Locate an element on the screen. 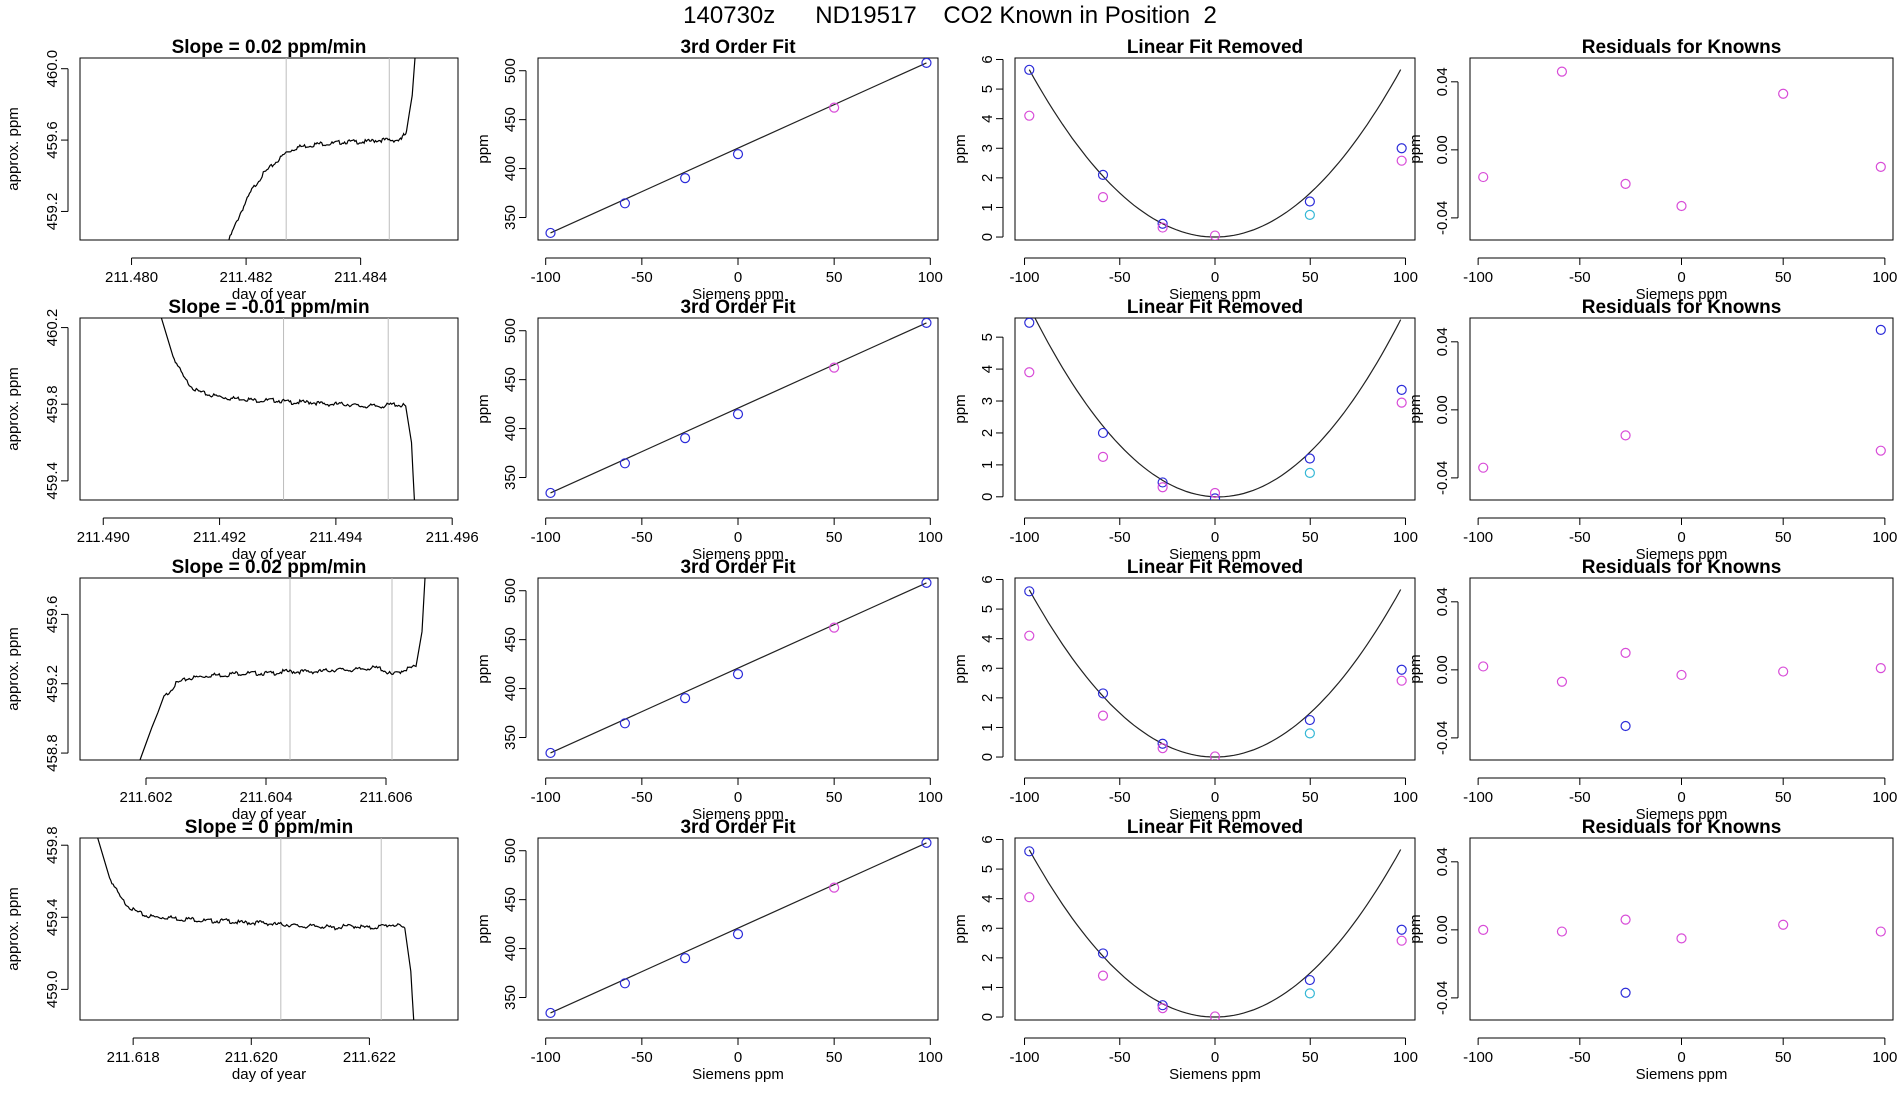 The width and height of the screenshot is (1900, 1100). panel-title: Residuals for Knowns is located at coordinates (1682, 567).